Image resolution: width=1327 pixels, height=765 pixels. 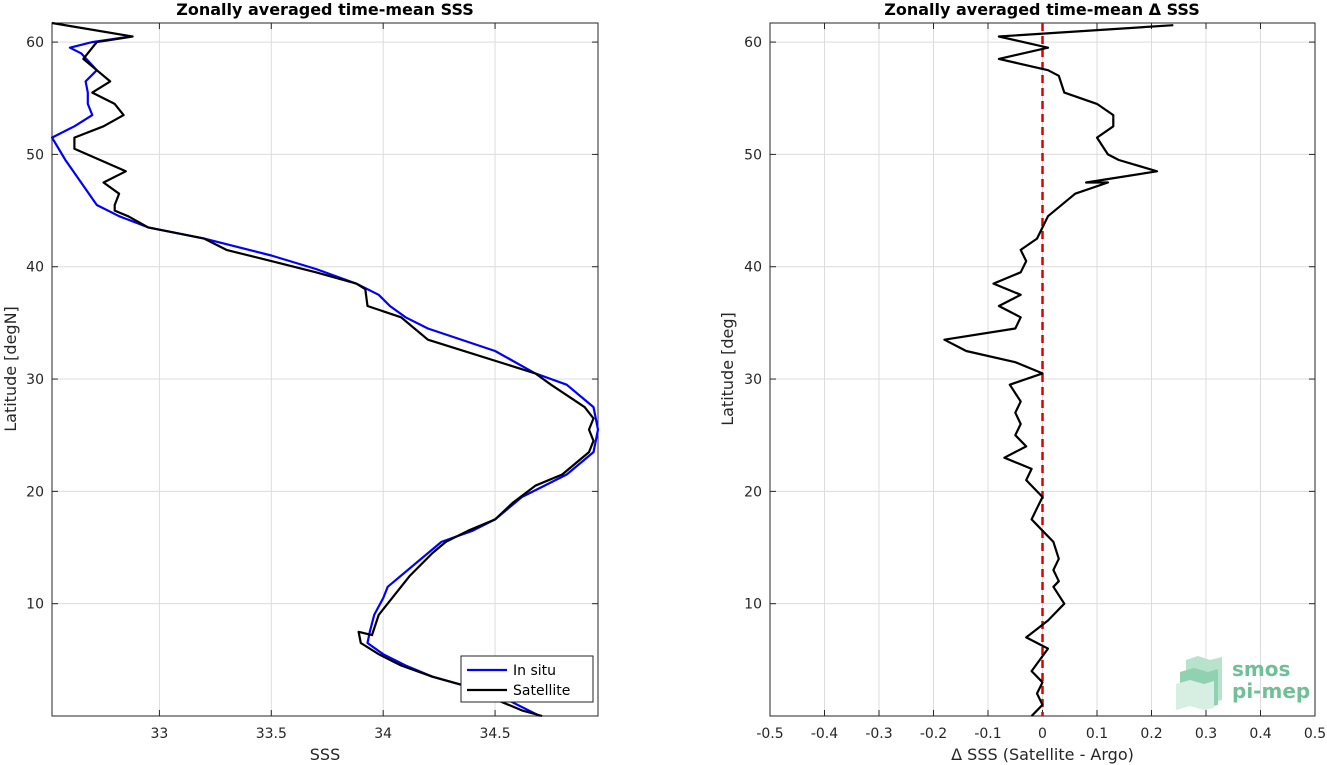 What do you see at coordinates (10, 369) in the screenshot?
I see `y-axis-label: Latitude [degN]` at bounding box center [10, 369].